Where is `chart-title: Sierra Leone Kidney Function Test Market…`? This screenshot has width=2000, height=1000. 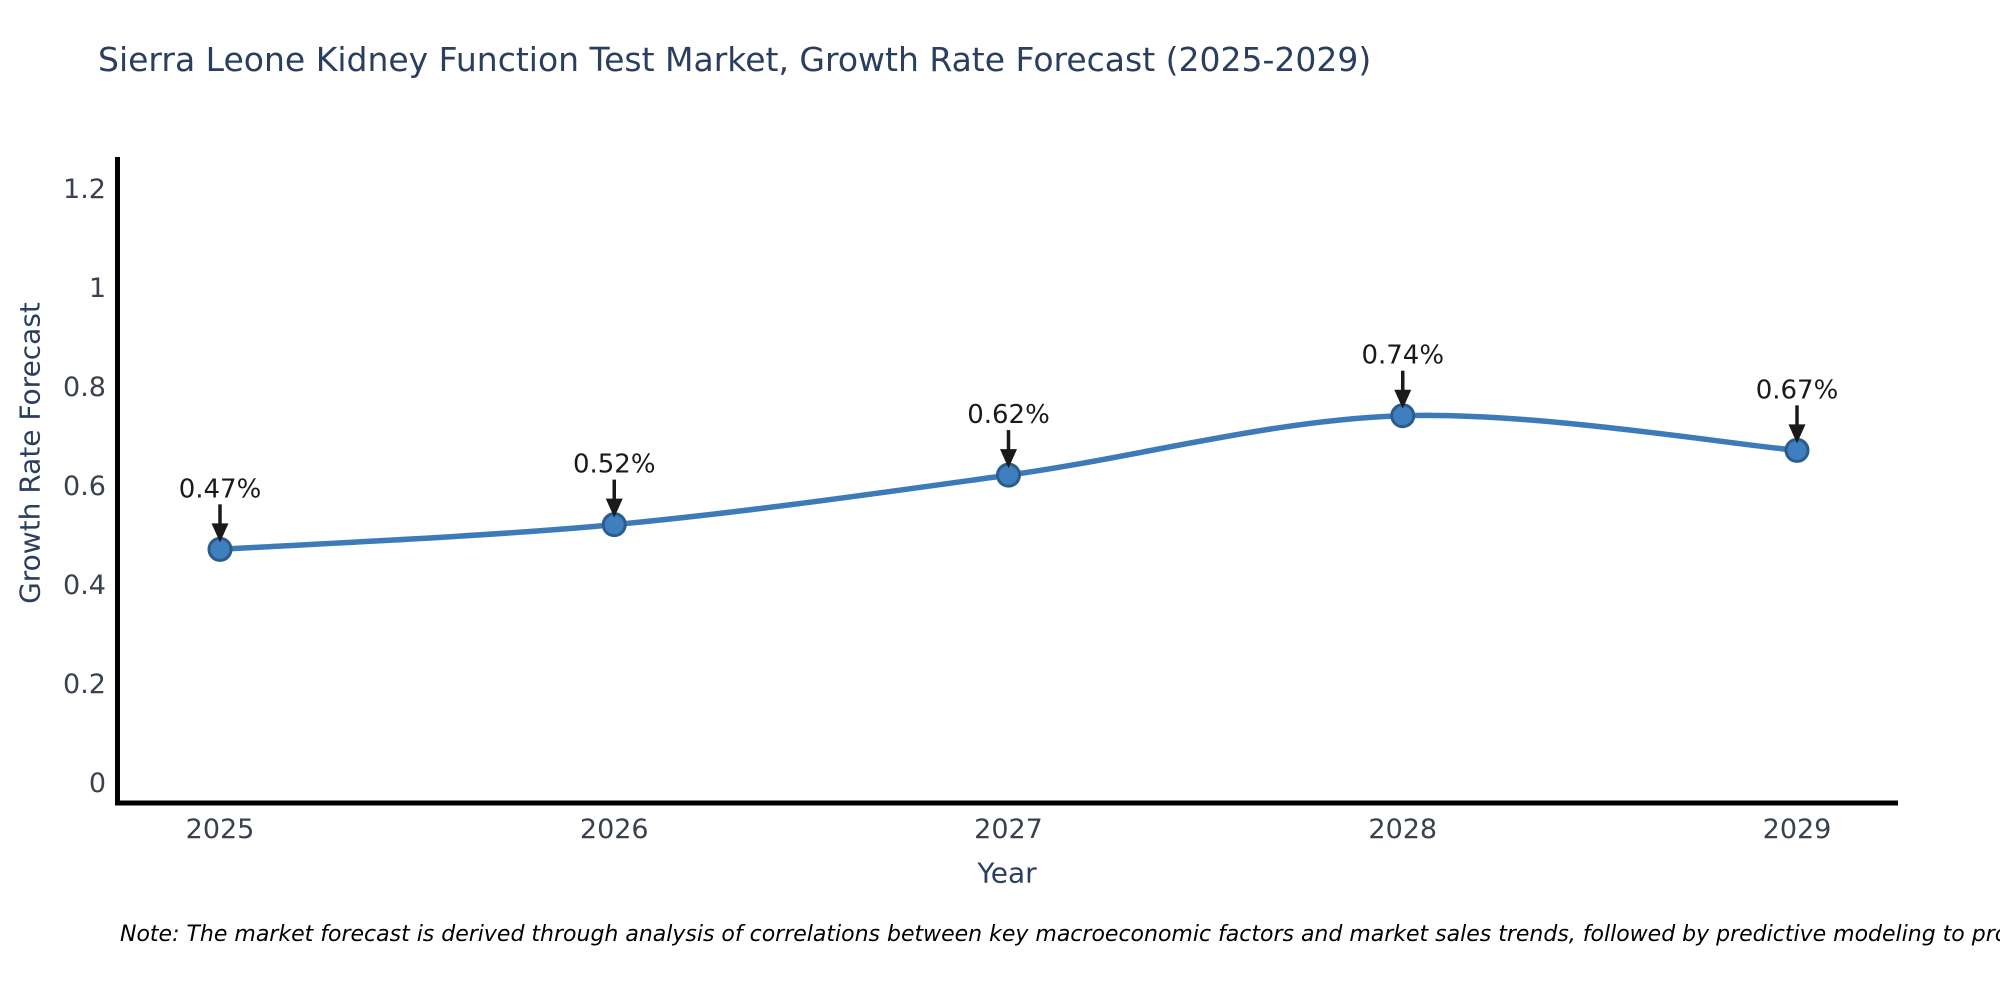
chart-title: Sierra Leone Kidney Function Test Market… is located at coordinates (735, 59).